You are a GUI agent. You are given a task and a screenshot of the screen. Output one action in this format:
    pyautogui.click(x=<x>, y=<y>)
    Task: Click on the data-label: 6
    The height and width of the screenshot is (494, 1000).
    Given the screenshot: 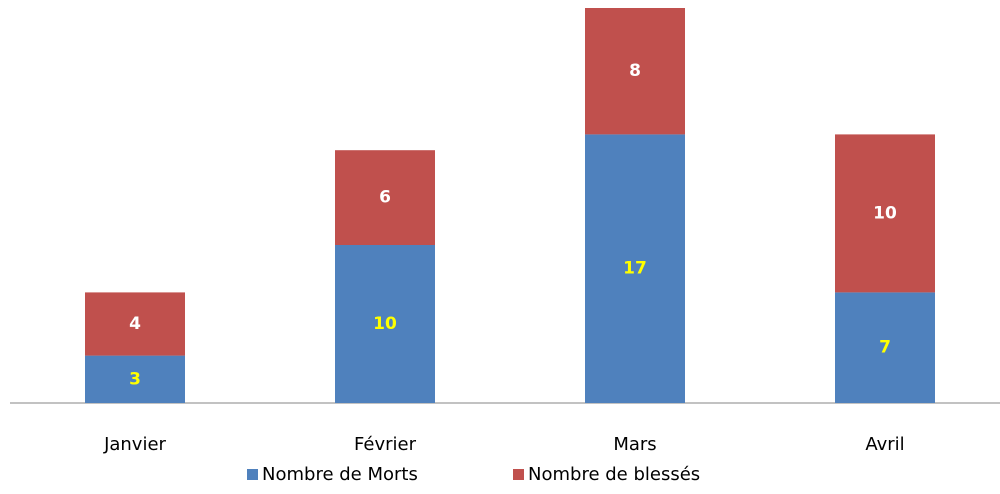 What is the action you would take?
    pyautogui.click(x=385, y=198)
    